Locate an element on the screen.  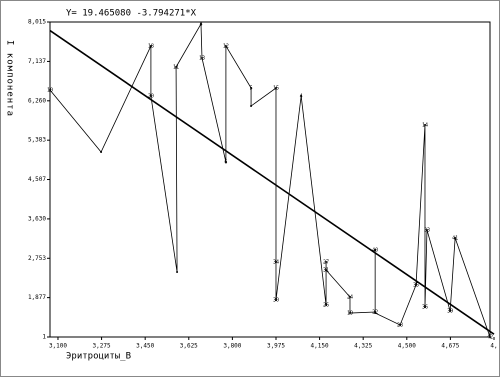
point-label: 24 is located at coordinates (350, 297).